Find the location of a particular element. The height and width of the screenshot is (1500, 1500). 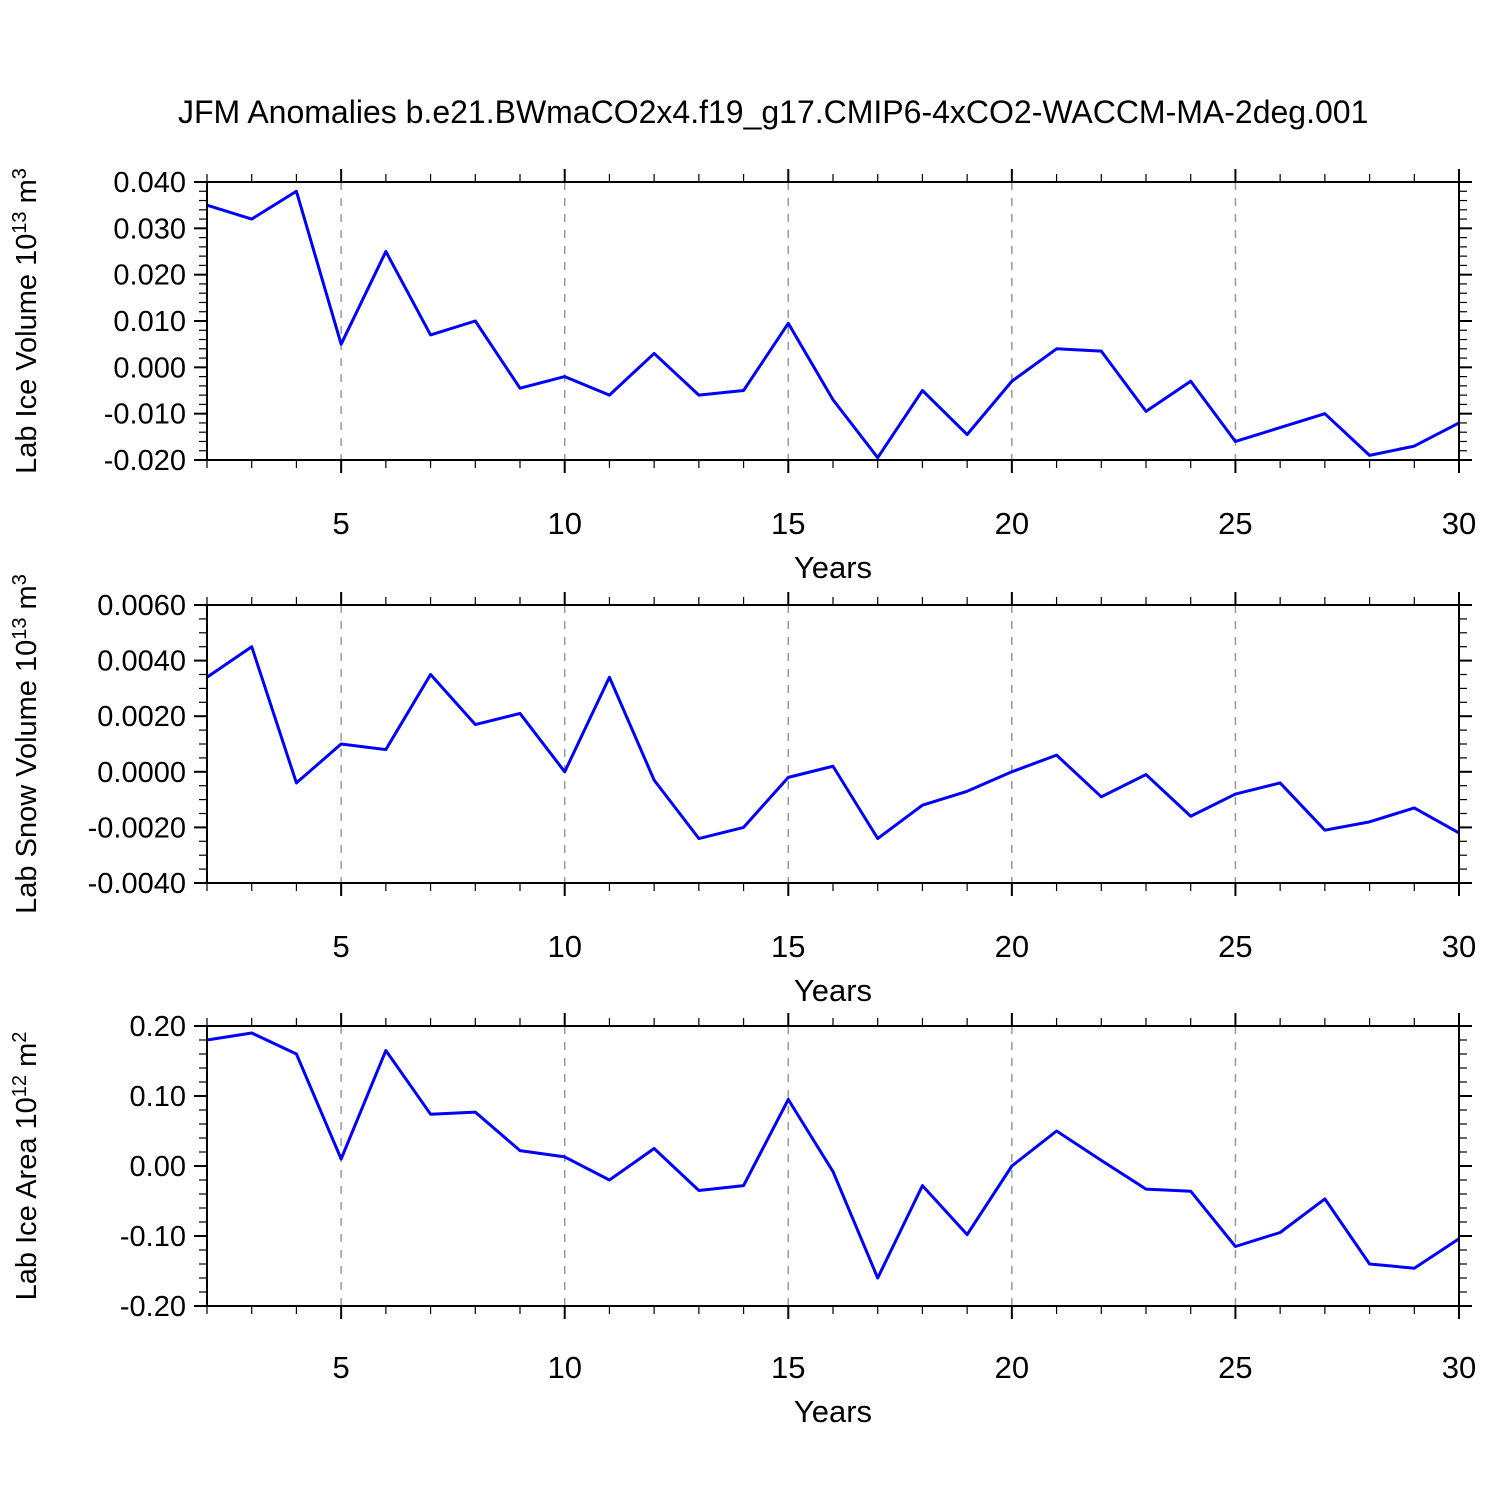

y-tick-label: 0.20 is located at coordinates (158, 1027).